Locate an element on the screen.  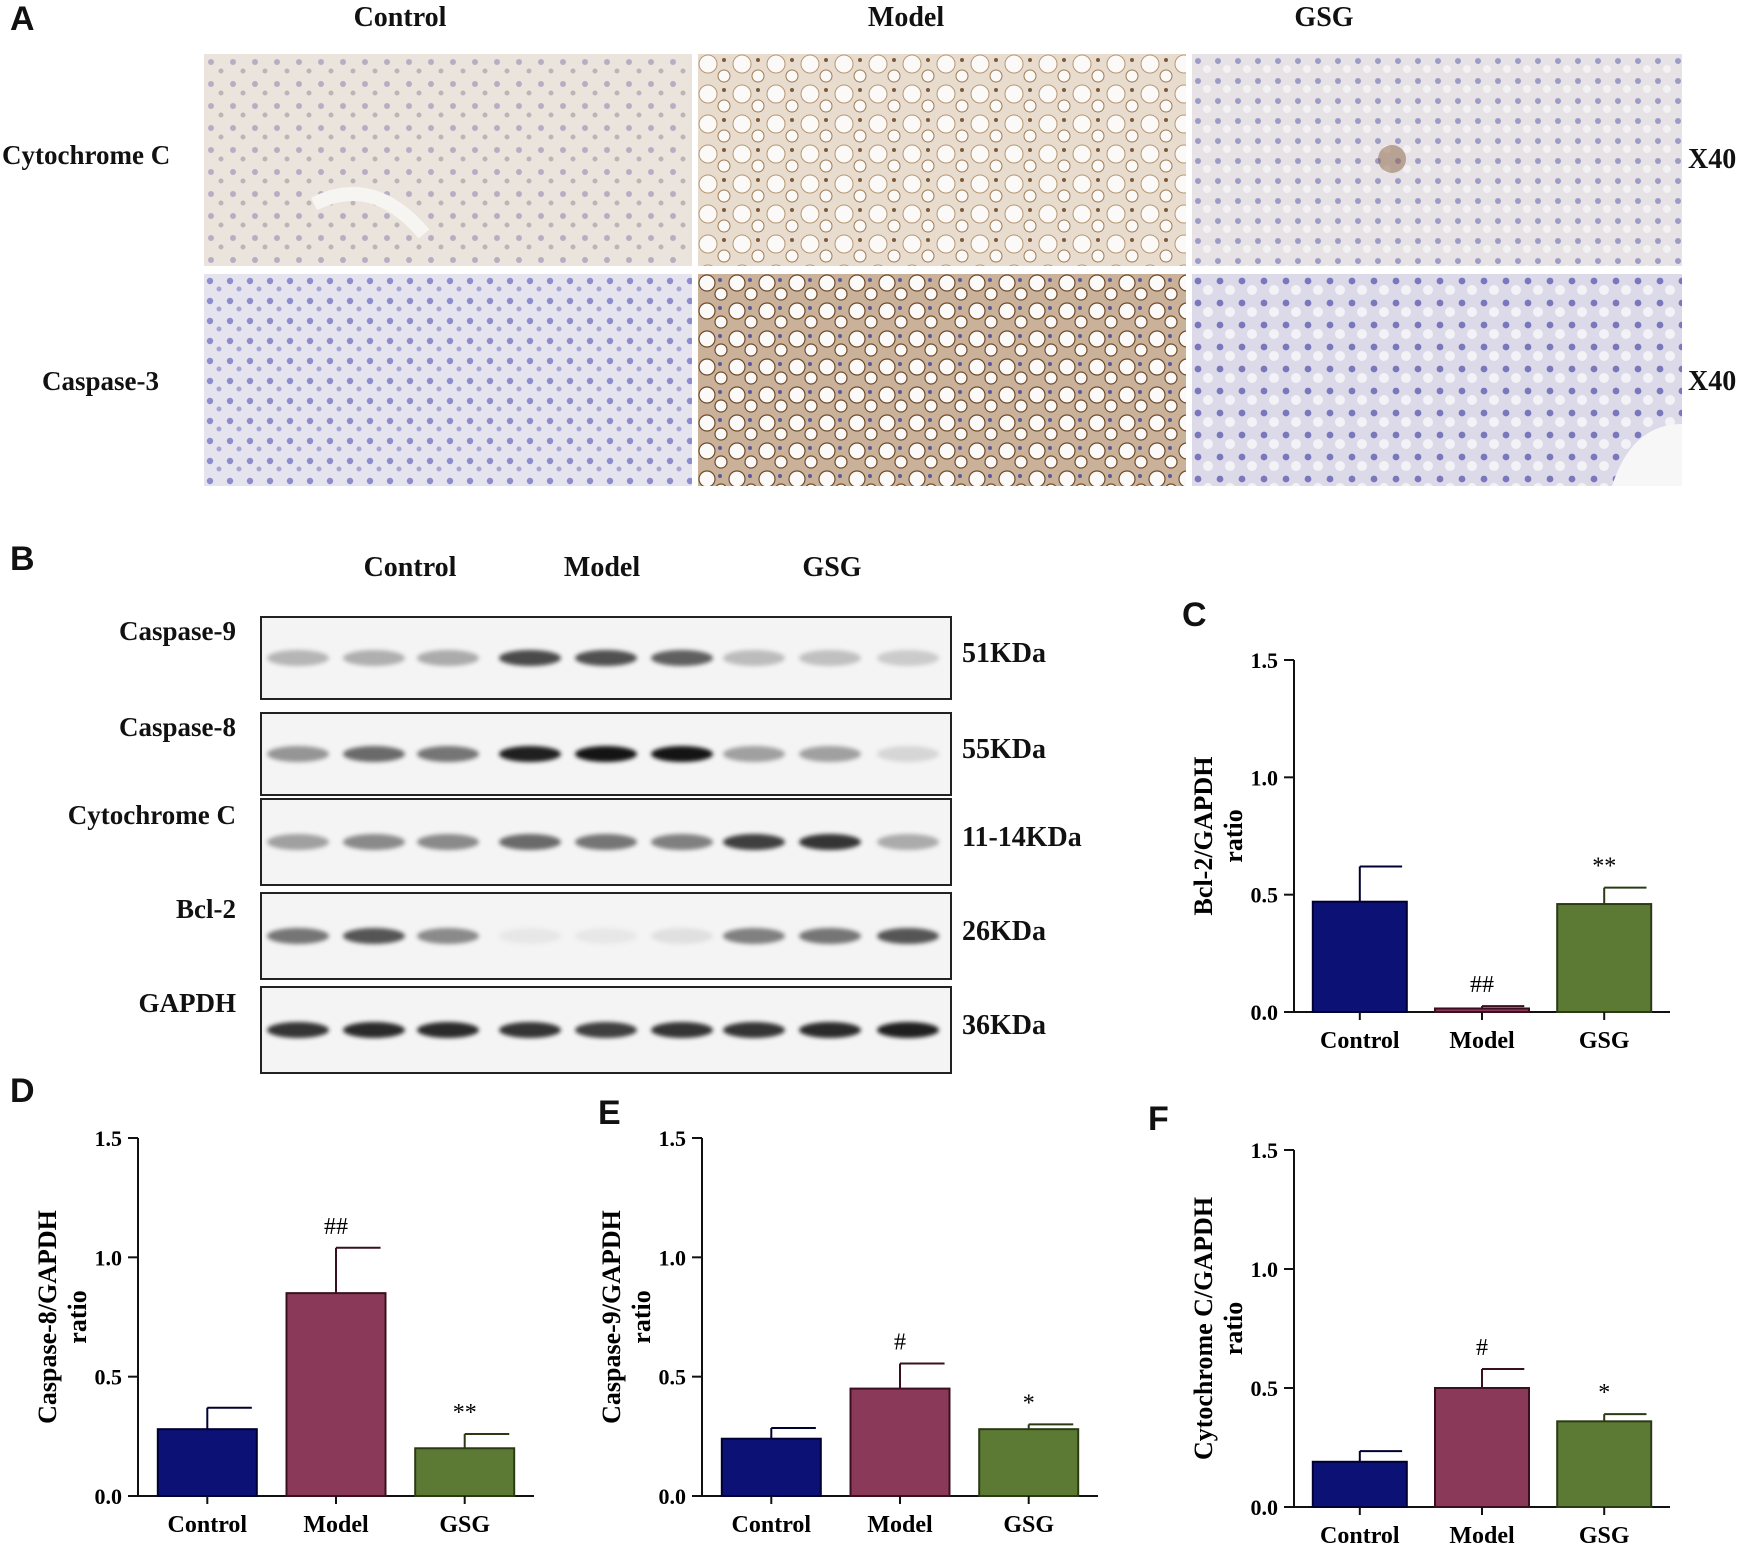
micrograph-control-casp3 is located at coordinates (448, 380).